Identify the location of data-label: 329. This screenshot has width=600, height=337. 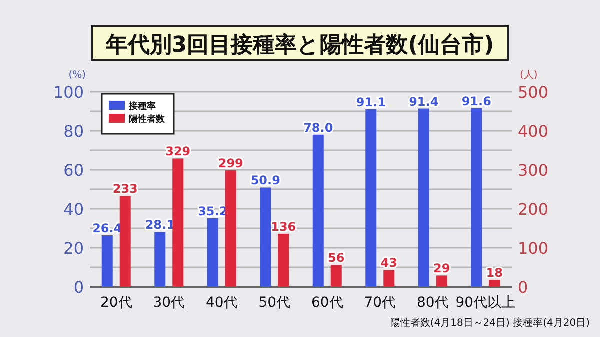
(178, 151).